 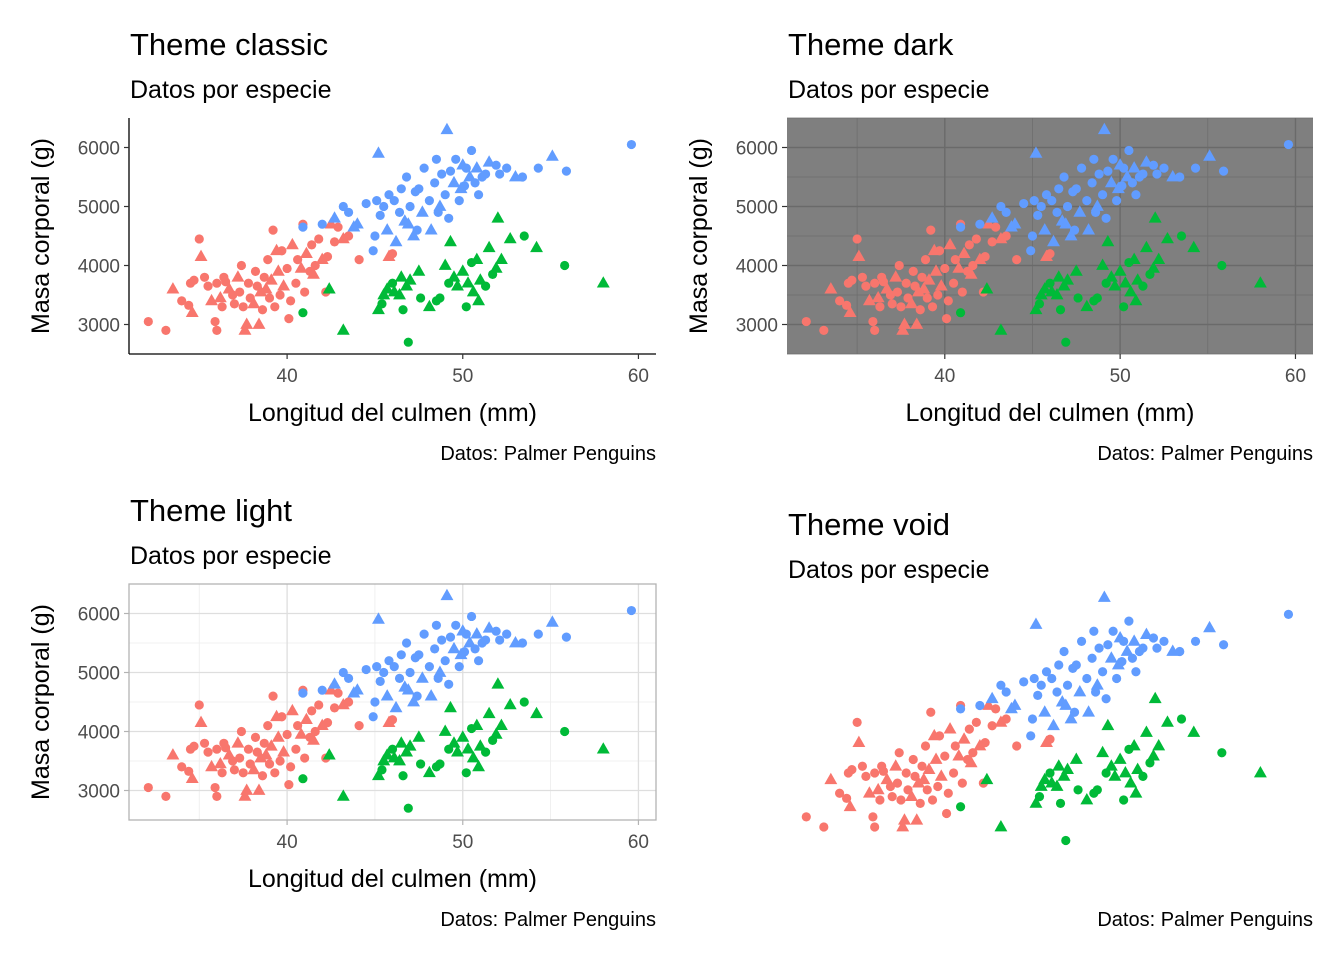 I want to click on y-tick-label: 6000, so click(x=757, y=149).